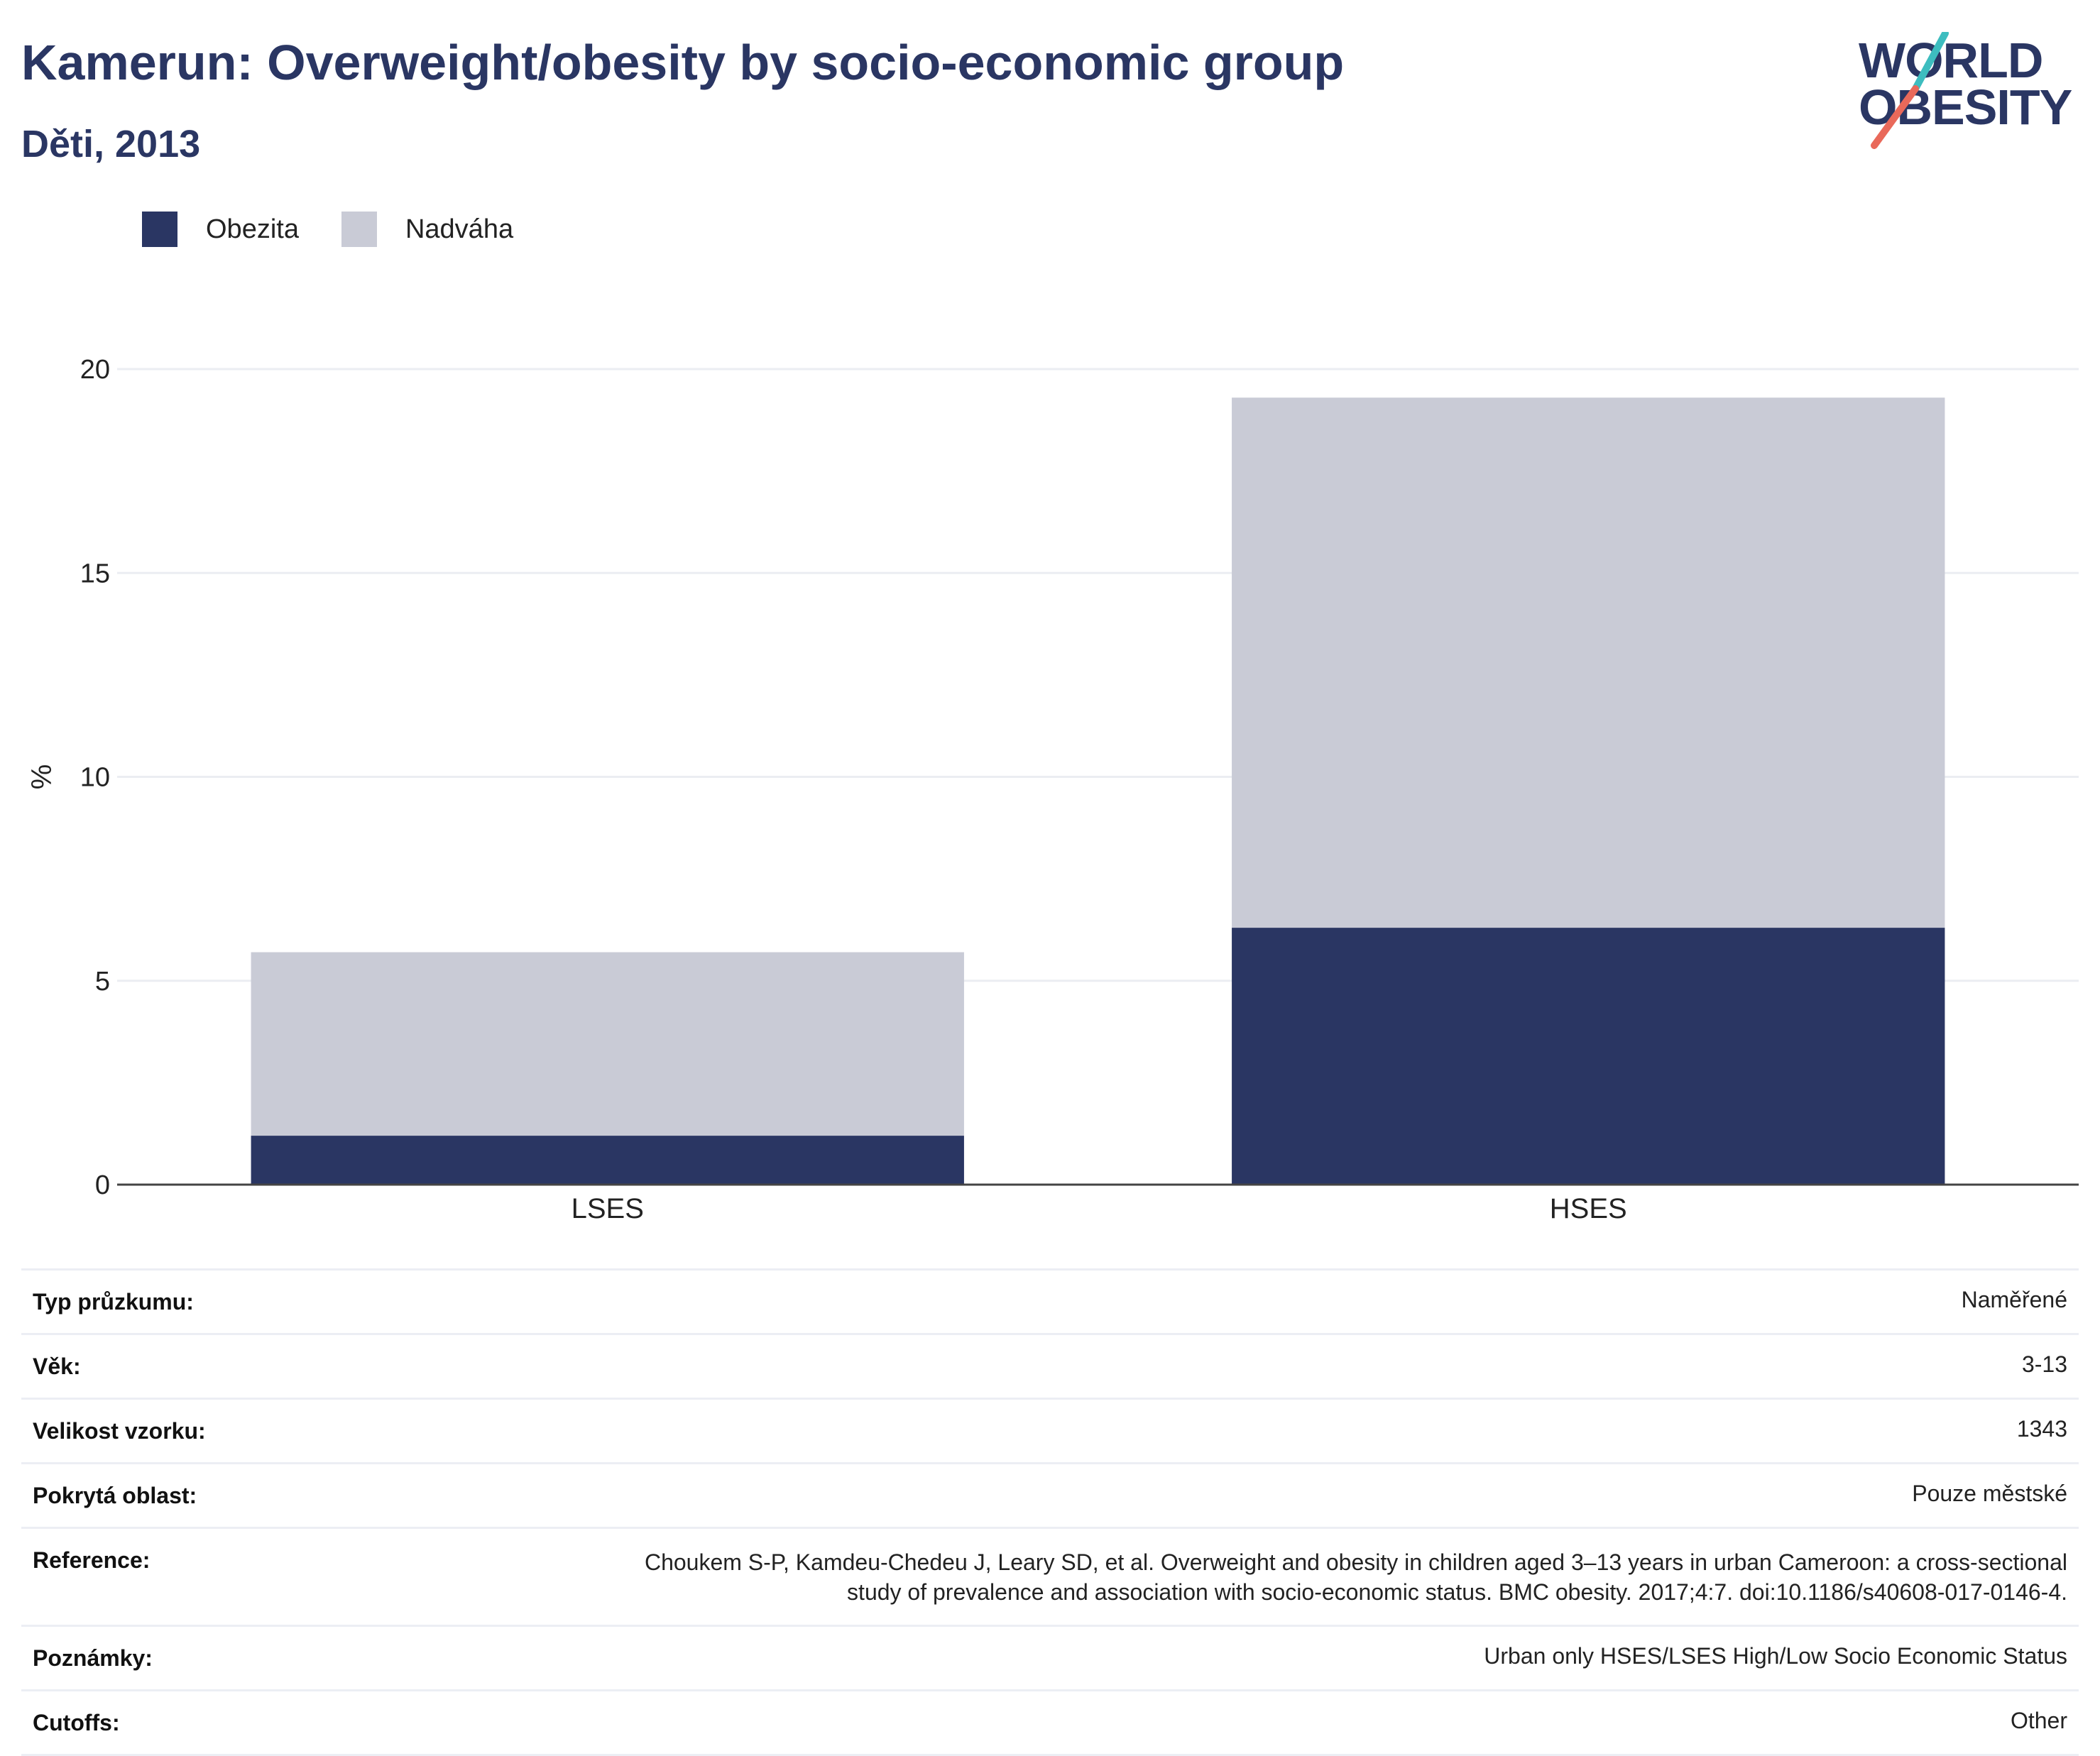  I want to click on y-tick-label: 20, so click(95, 370).